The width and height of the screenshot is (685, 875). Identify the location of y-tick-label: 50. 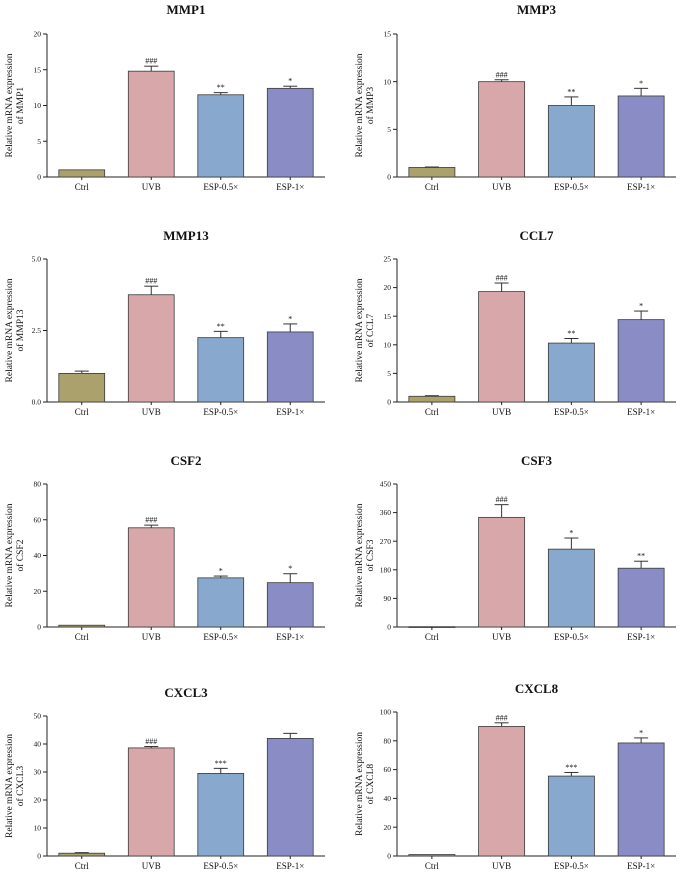
(38, 716).